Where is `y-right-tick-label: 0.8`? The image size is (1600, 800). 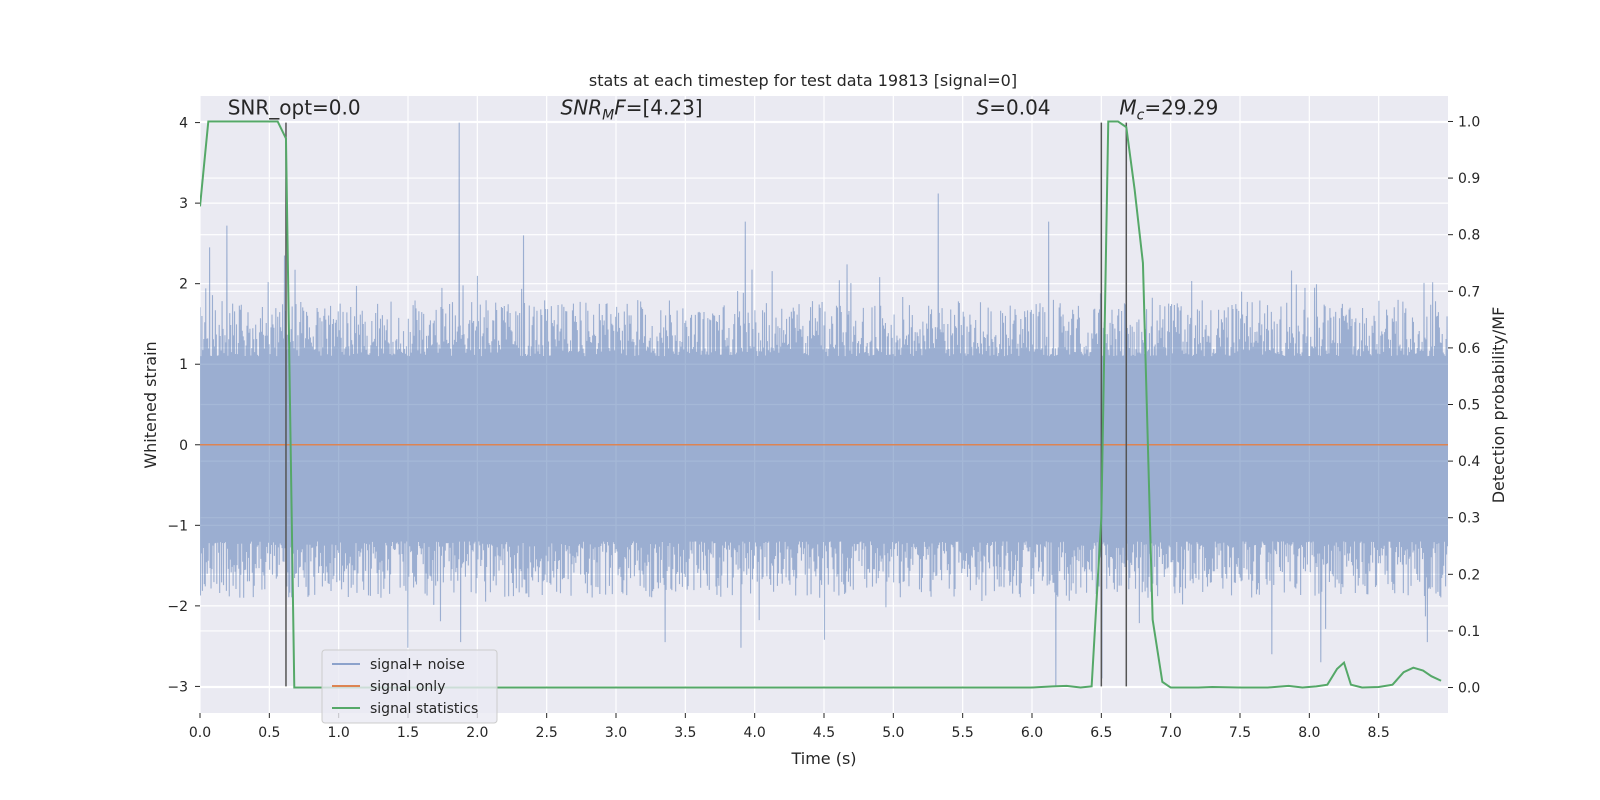
y-right-tick-label: 0.8 is located at coordinates (1469, 236).